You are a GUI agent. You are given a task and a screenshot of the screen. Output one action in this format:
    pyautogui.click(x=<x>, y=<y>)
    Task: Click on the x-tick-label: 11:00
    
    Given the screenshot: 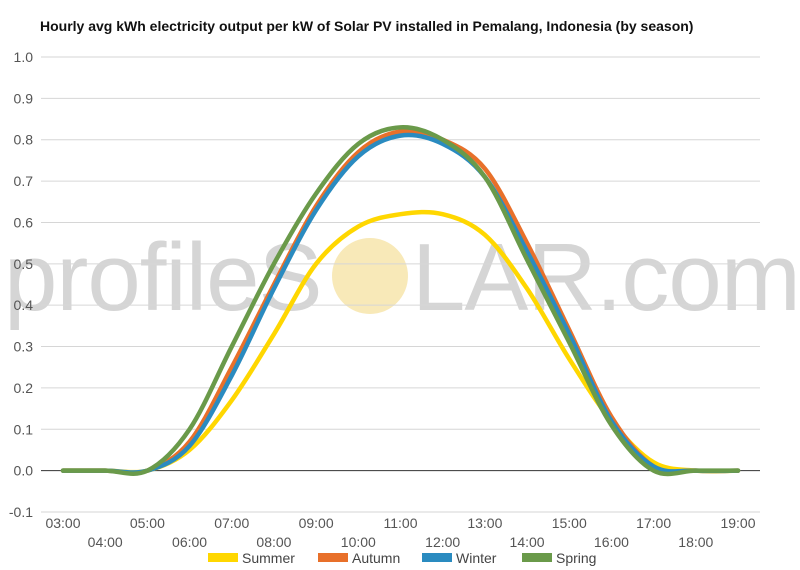 What is the action you would take?
    pyautogui.click(x=401, y=523)
    